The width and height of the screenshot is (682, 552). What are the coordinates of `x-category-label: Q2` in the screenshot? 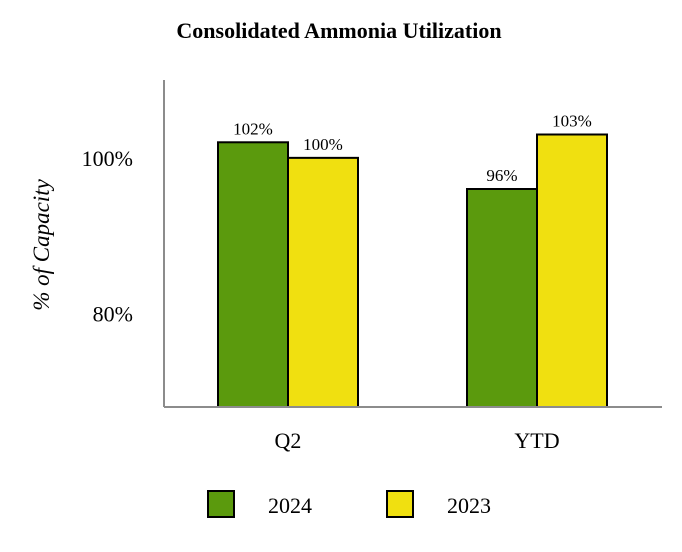 It's located at (288, 440).